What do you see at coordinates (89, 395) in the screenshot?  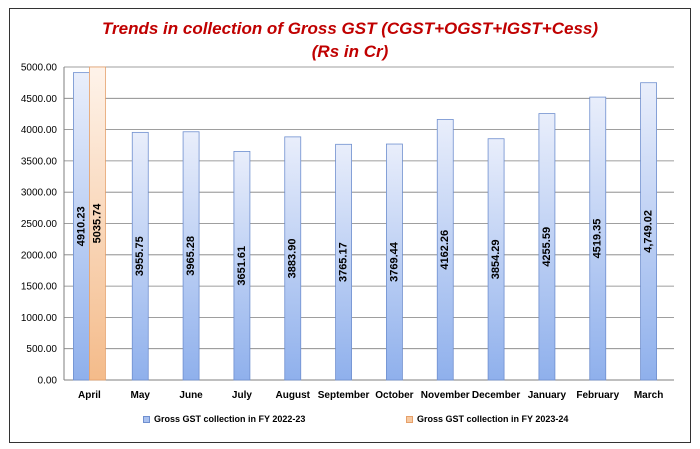 I see `x-tick-label: April` at bounding box center [89, 395].